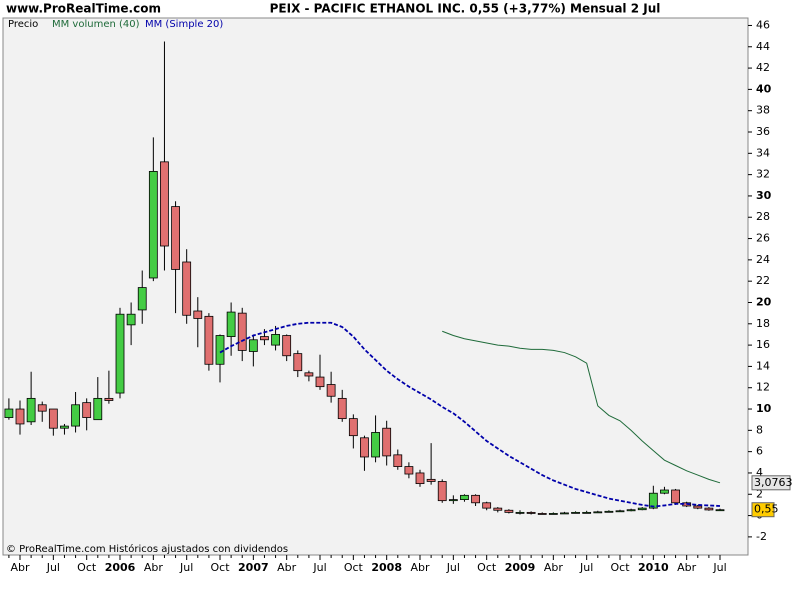 The width and height of the screenshot is (800, 600). I want to click on y-tick-label: 22, so click(763, 280).